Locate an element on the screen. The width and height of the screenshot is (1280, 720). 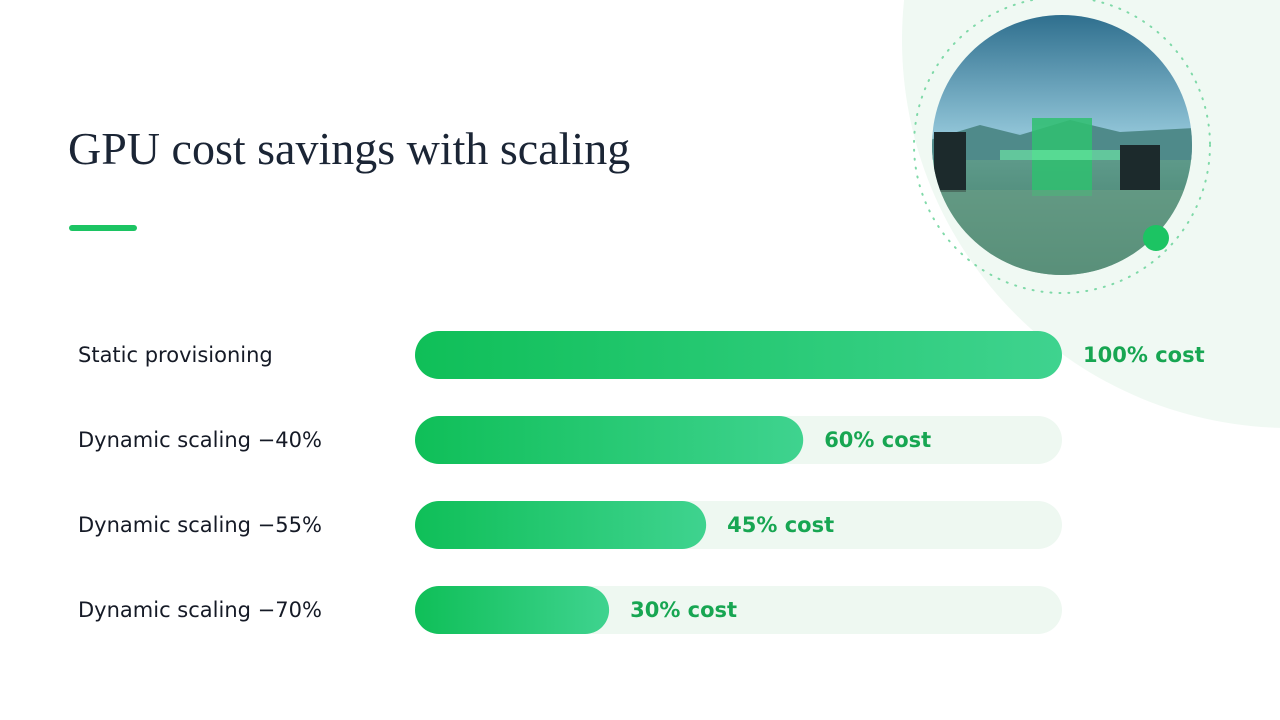
category-label: Dynamic scaling −70% is located at coordinates (200, 610).